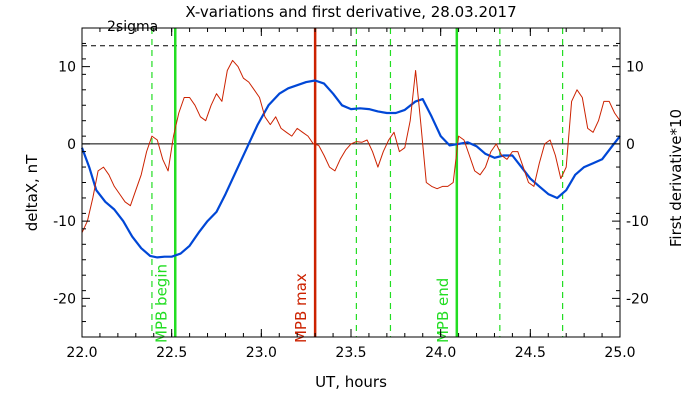 This screenshot has width=700, height=400. I want to click on right-axis-title: First derivative*10, so click(676, 178).